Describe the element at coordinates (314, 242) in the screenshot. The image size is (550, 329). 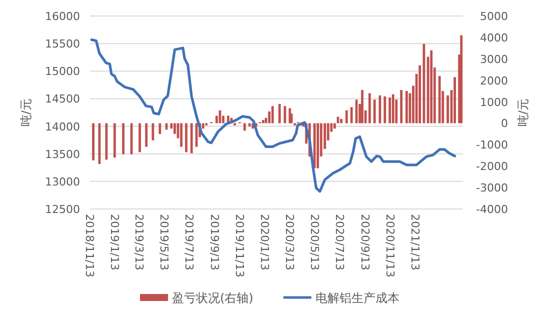
I see `x-tick-label: 2020/5/13` at that location.